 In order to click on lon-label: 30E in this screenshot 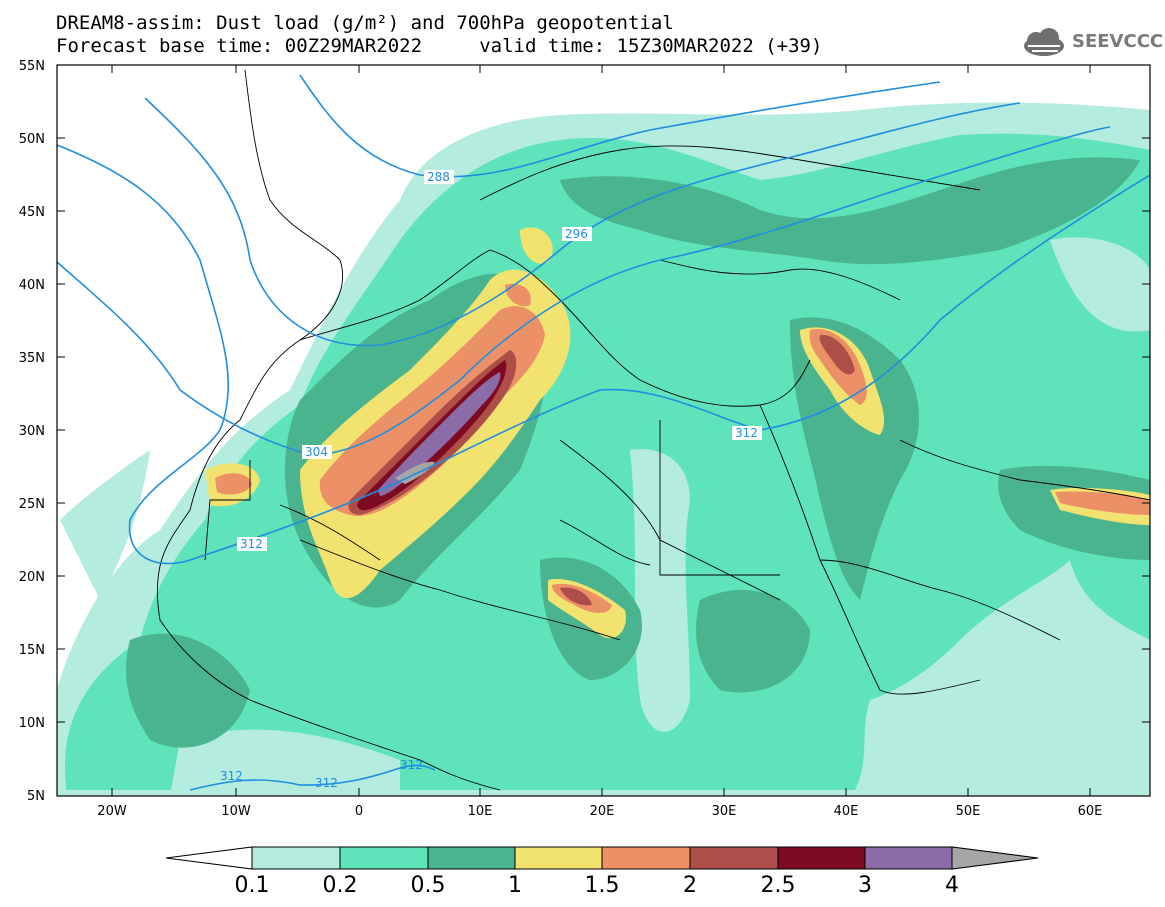, I will do `click(724, 811)`.